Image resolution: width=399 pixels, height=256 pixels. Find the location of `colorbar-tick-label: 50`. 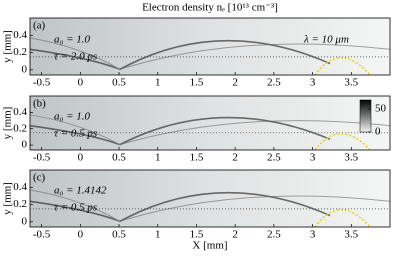

colorbar-tick-label: 50 is located at coordinates (381, 109).